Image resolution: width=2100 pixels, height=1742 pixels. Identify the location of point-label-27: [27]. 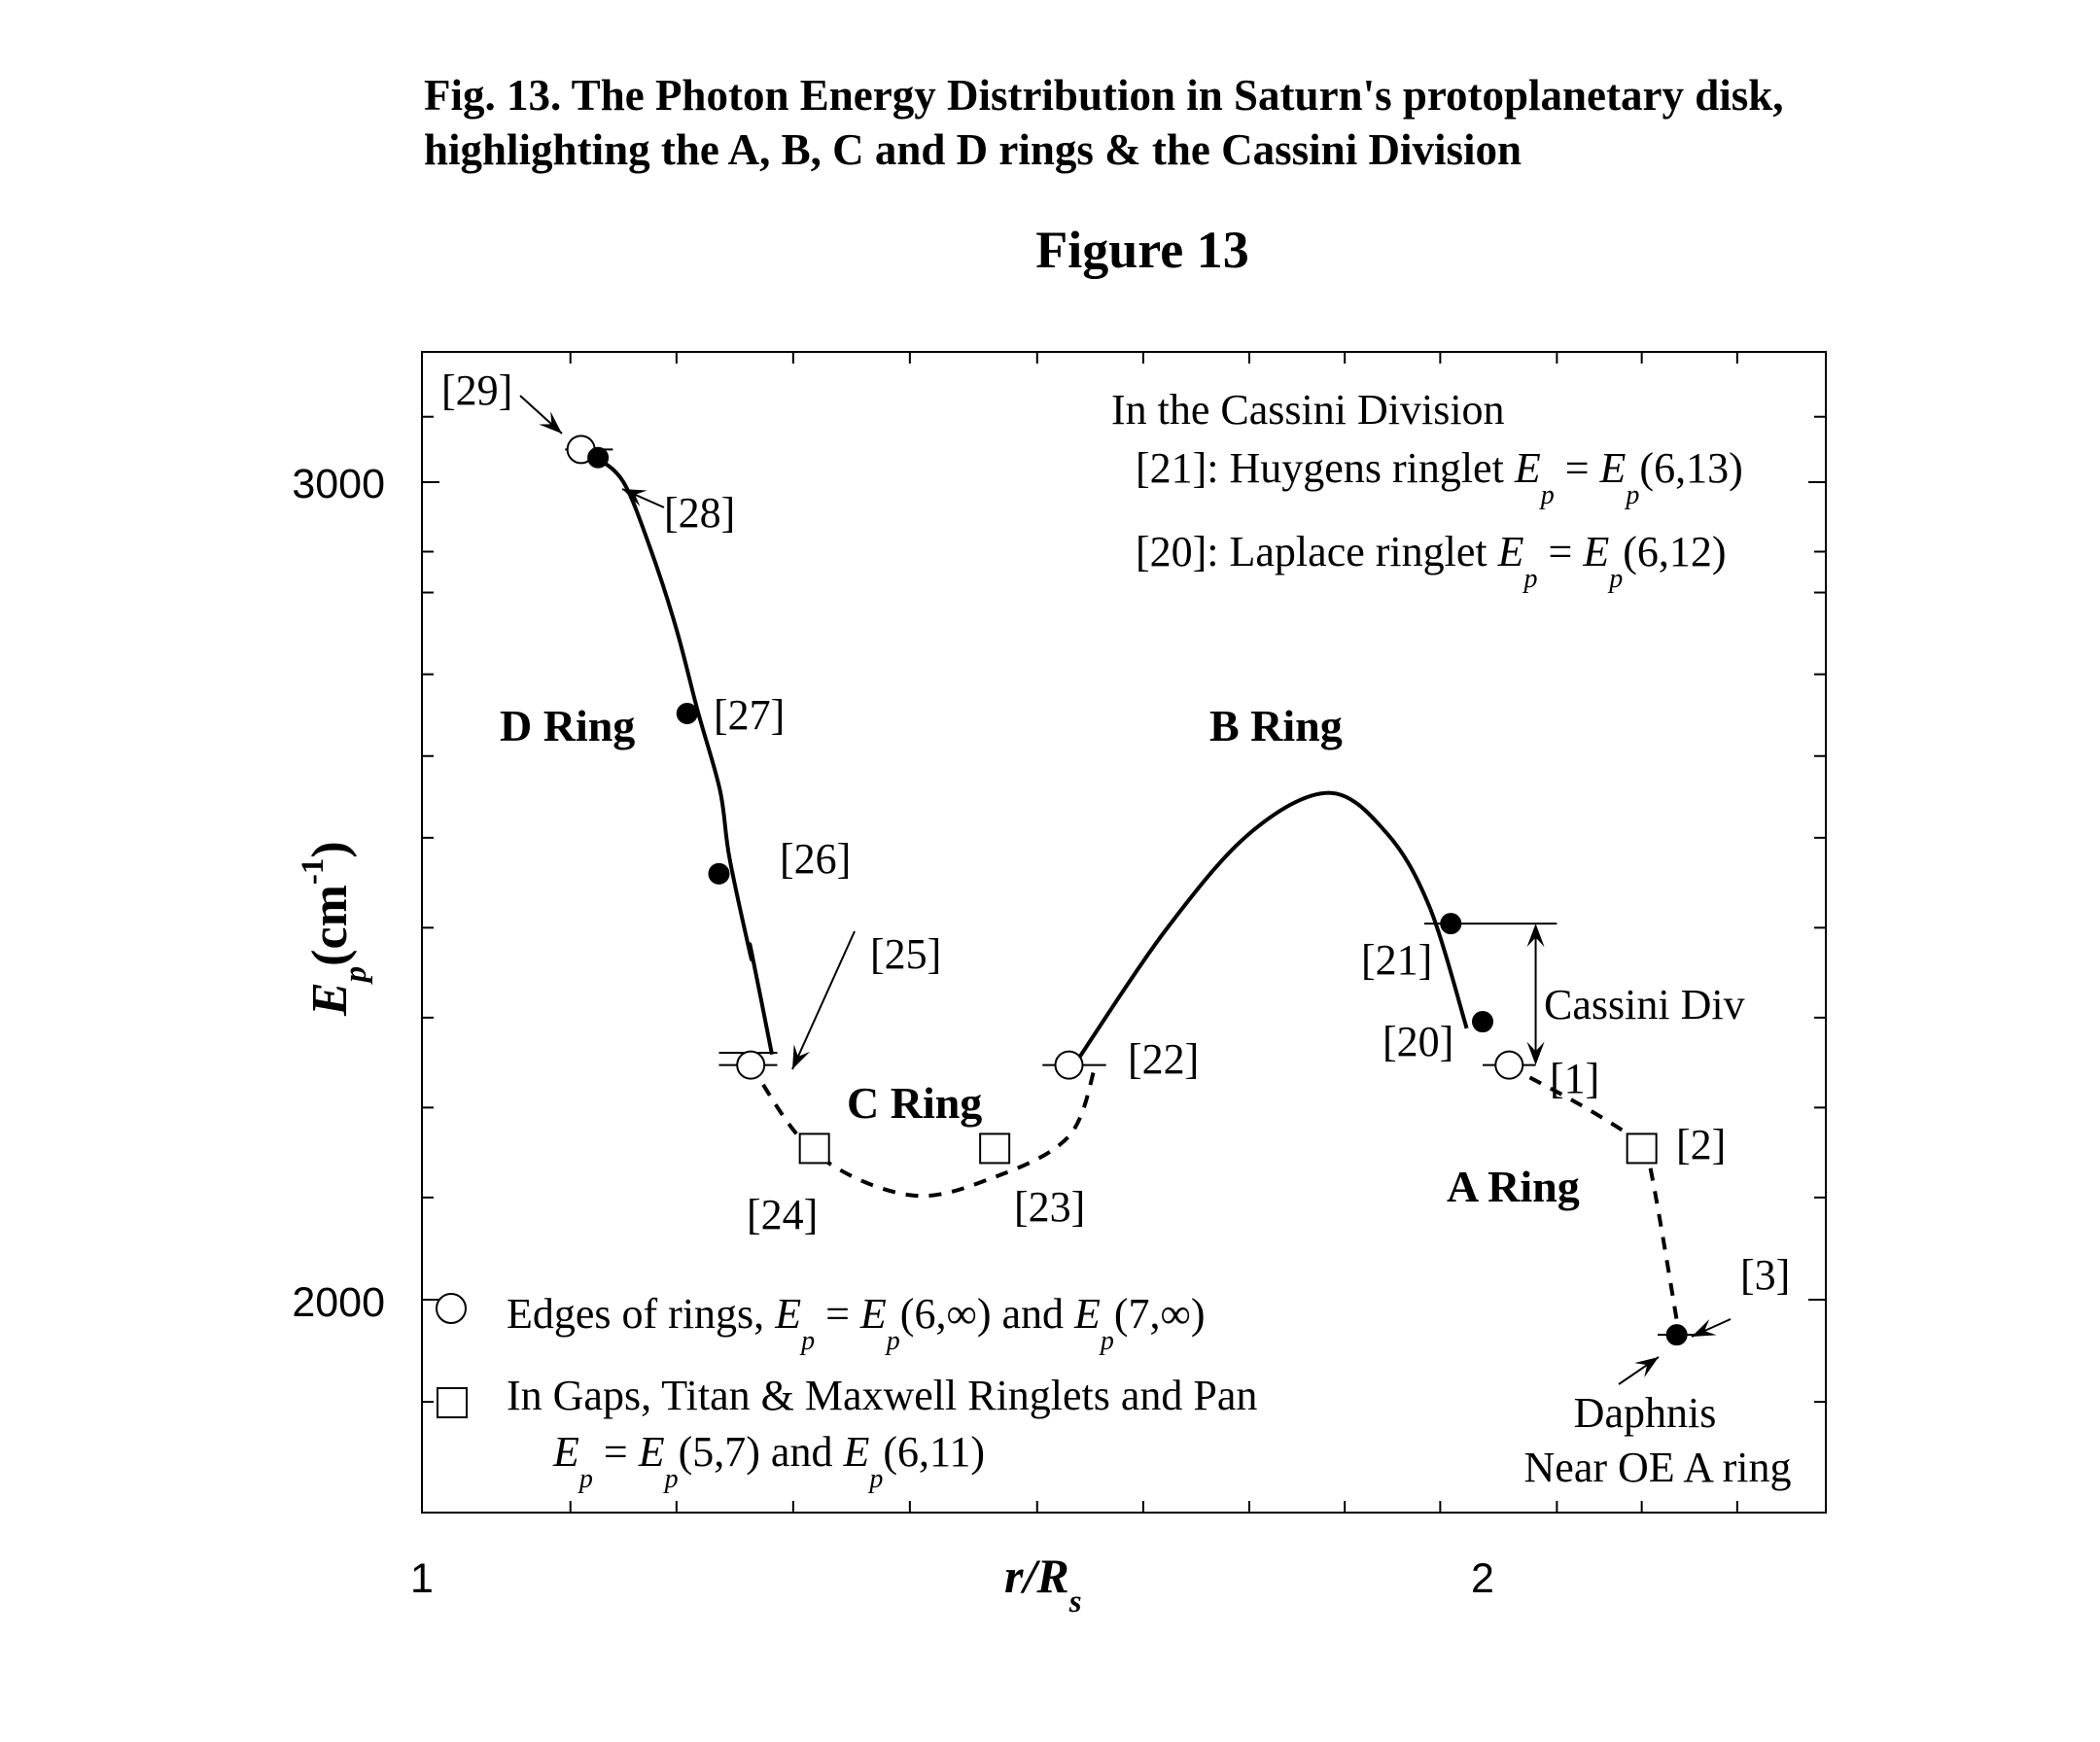
(749, 715).